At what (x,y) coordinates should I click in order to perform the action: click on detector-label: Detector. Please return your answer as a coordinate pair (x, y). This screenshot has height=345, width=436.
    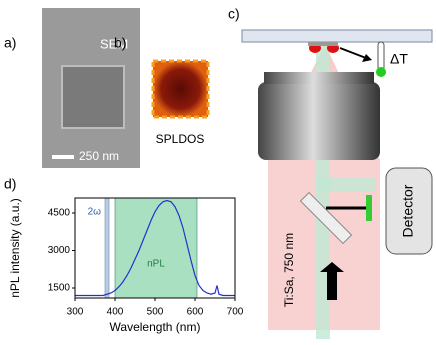
    Looking at the image, I should click on (408, 210).